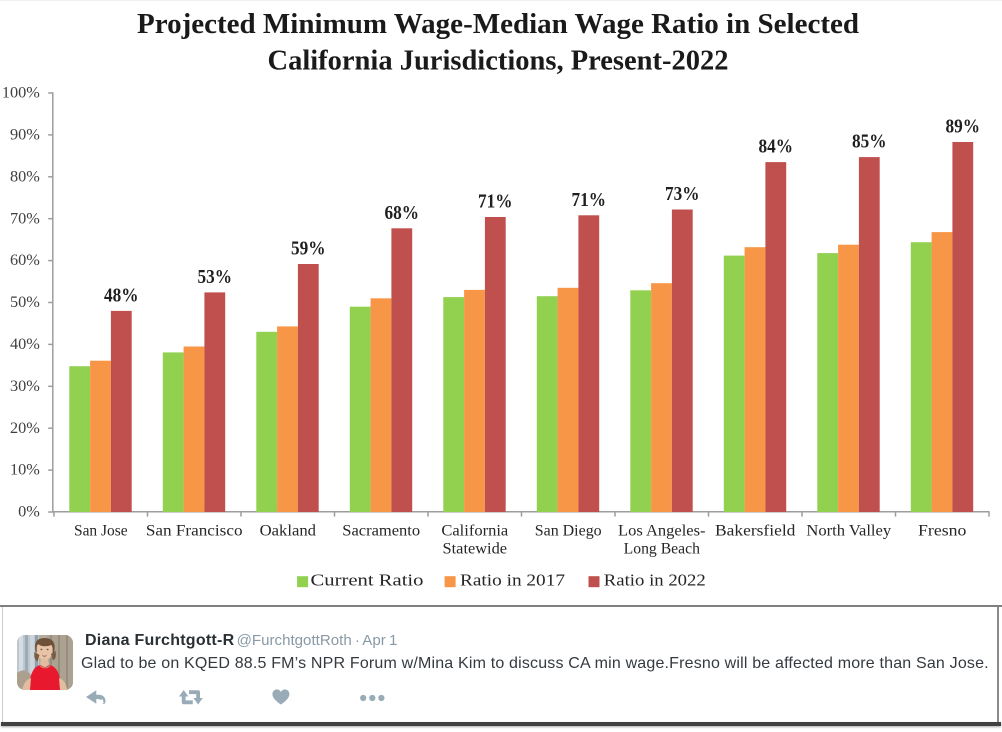 The width and height of the screenshot is (1002, 732). What do you see at coordinates (755, 531) in the screenshot?
I see `svg-text: Bakersfield` at bounding box center [755, 531].